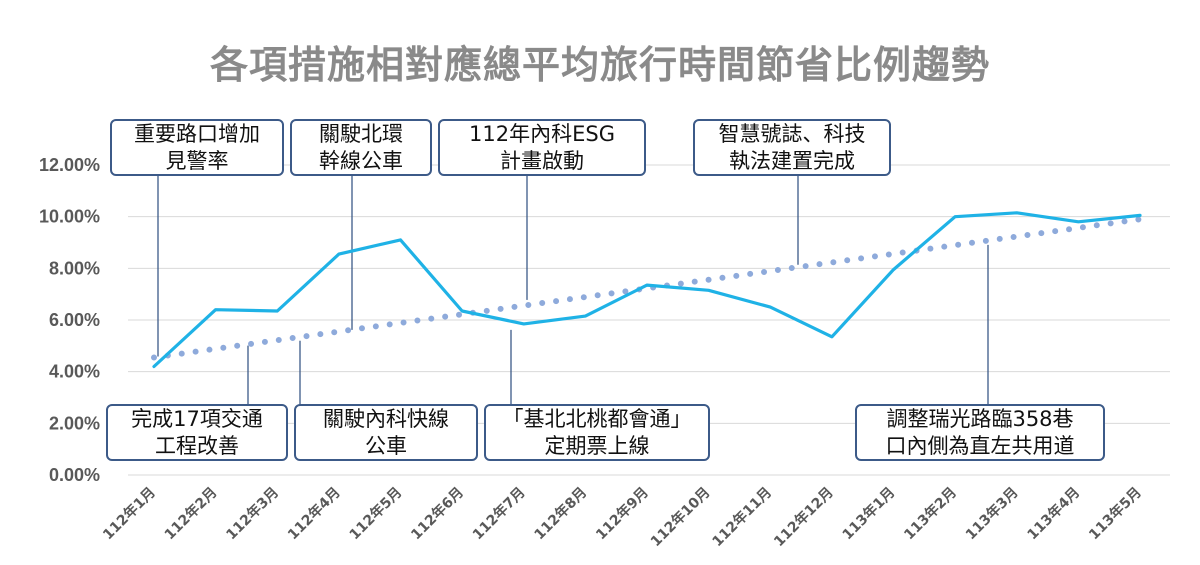 The width and height of the screenshot is (1200, 565). Describe the element at coordinates (69, 217) in the screenshot. I see `y-tick-label: 10.00%` at that location.